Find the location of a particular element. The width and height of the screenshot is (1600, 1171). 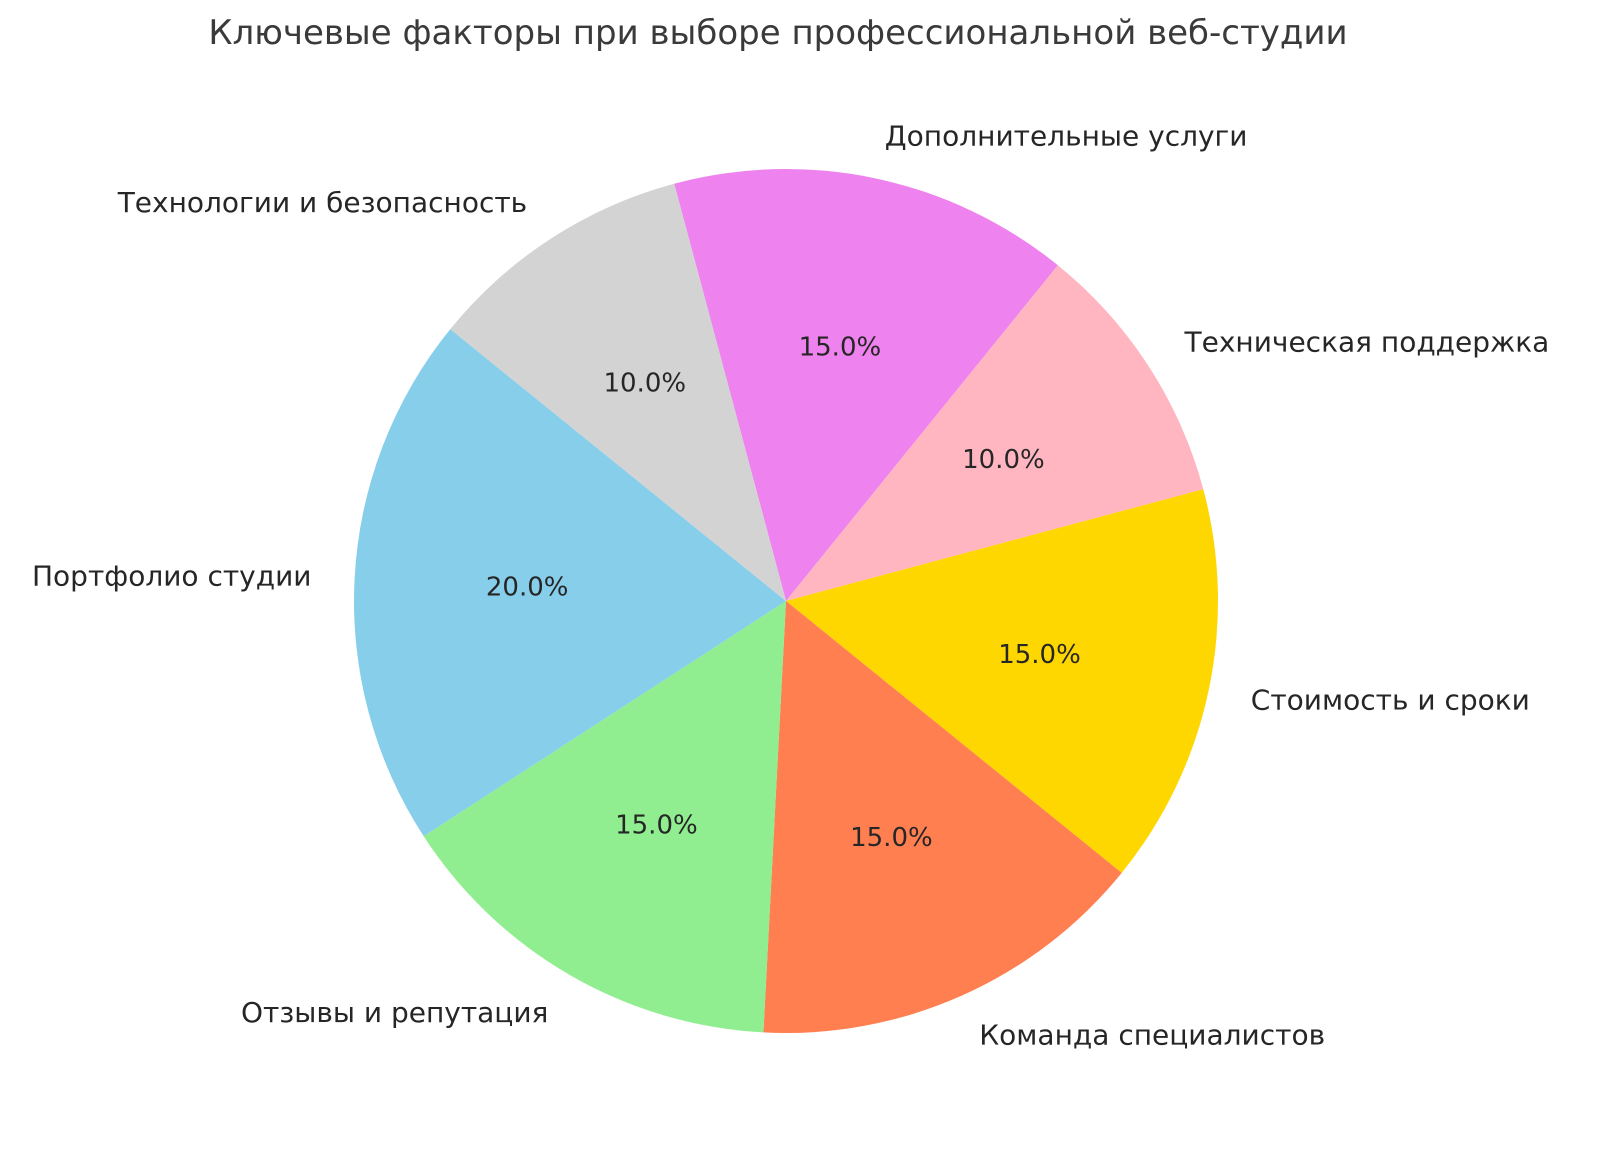

pie-pct-2: 15.0% is located at coordinates (1039, 655).